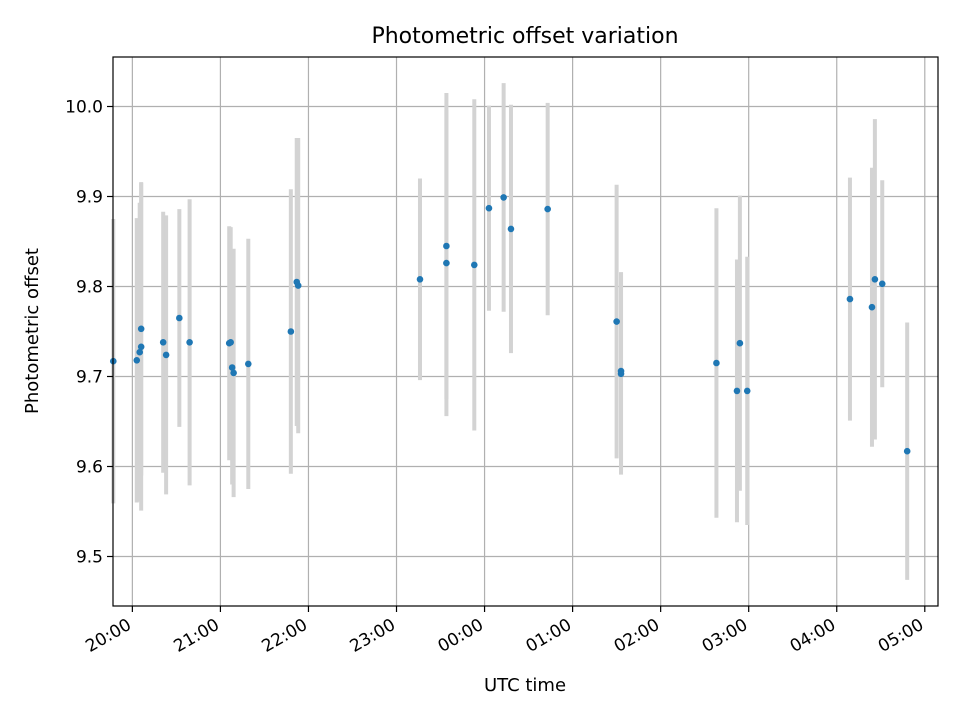 The height and width of the screenshot is (720, 960). I want to click on y-axis-label: Photometric offset, so click(32, 331).